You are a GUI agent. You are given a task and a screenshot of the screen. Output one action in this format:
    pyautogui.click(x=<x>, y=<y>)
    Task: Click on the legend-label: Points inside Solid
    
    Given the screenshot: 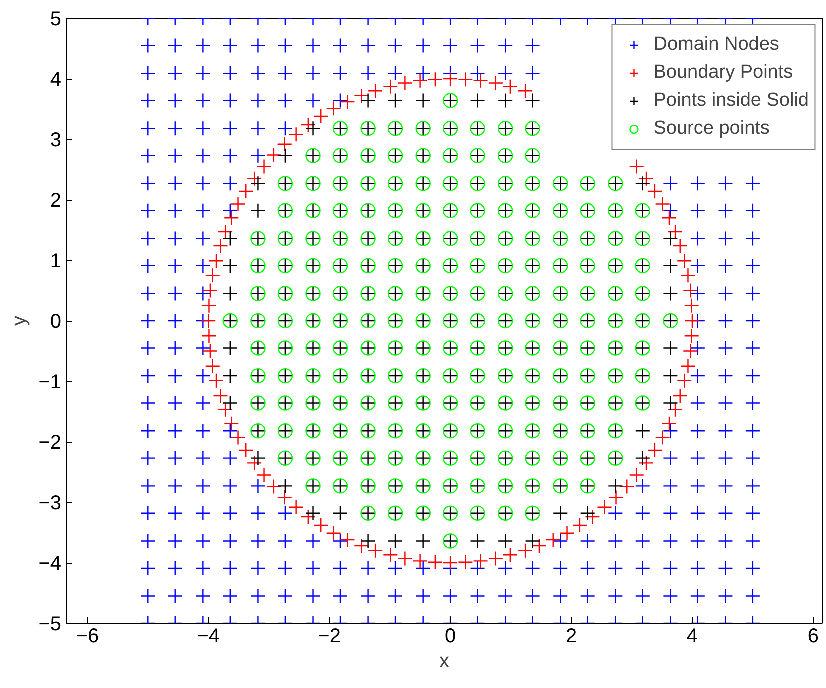 What is the action you would take?
    pyautogui.click(x=731, y=101)
    